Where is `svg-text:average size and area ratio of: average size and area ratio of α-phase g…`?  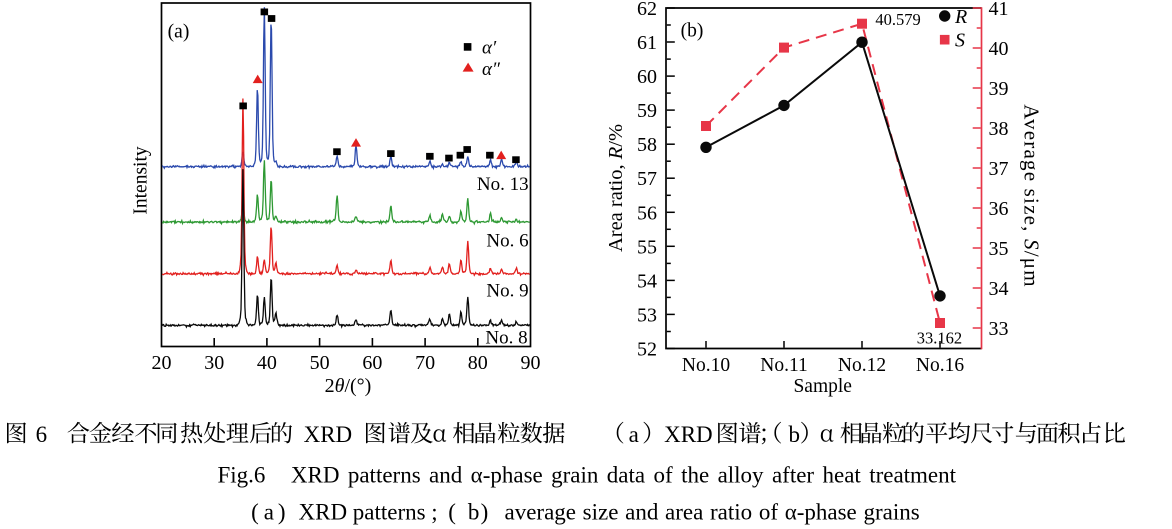 svg-text:average size and area ratio of: average size and area ratio of α-phase g… is located at coordinates (712, 512).